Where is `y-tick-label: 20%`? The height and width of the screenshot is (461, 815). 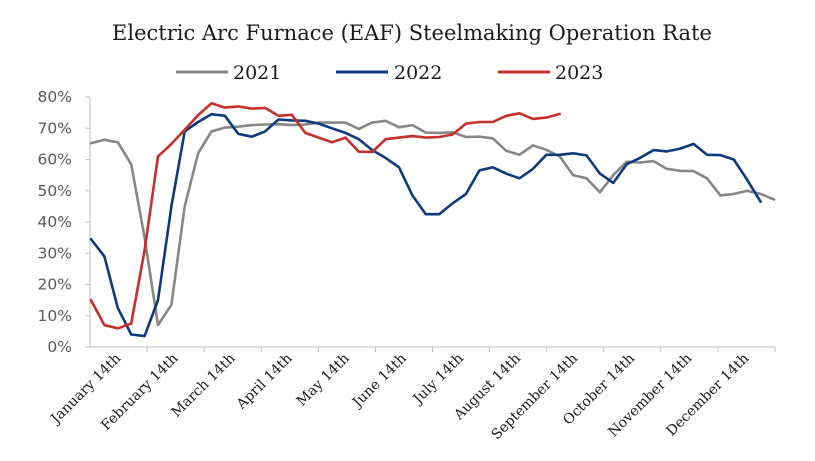 y-tick-label: 20% is located at coordinates (55, 285).